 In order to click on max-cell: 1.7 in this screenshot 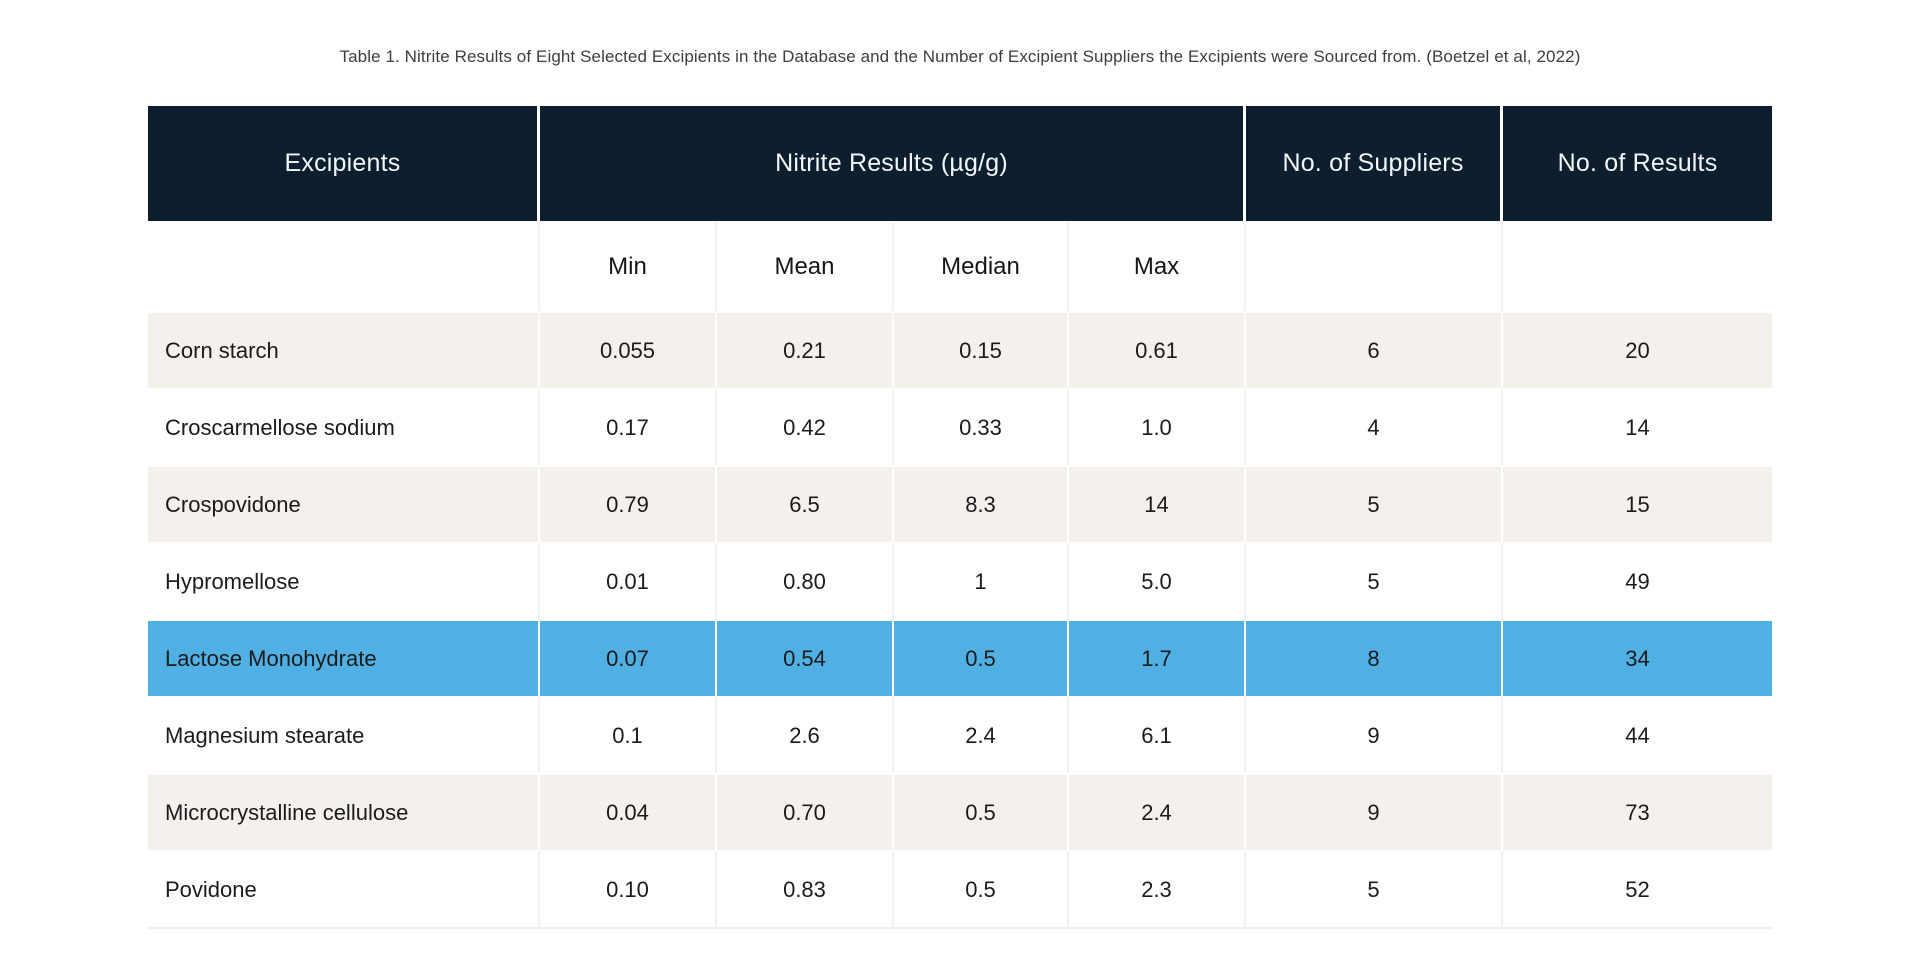, I will do `click(1157, 657)`.